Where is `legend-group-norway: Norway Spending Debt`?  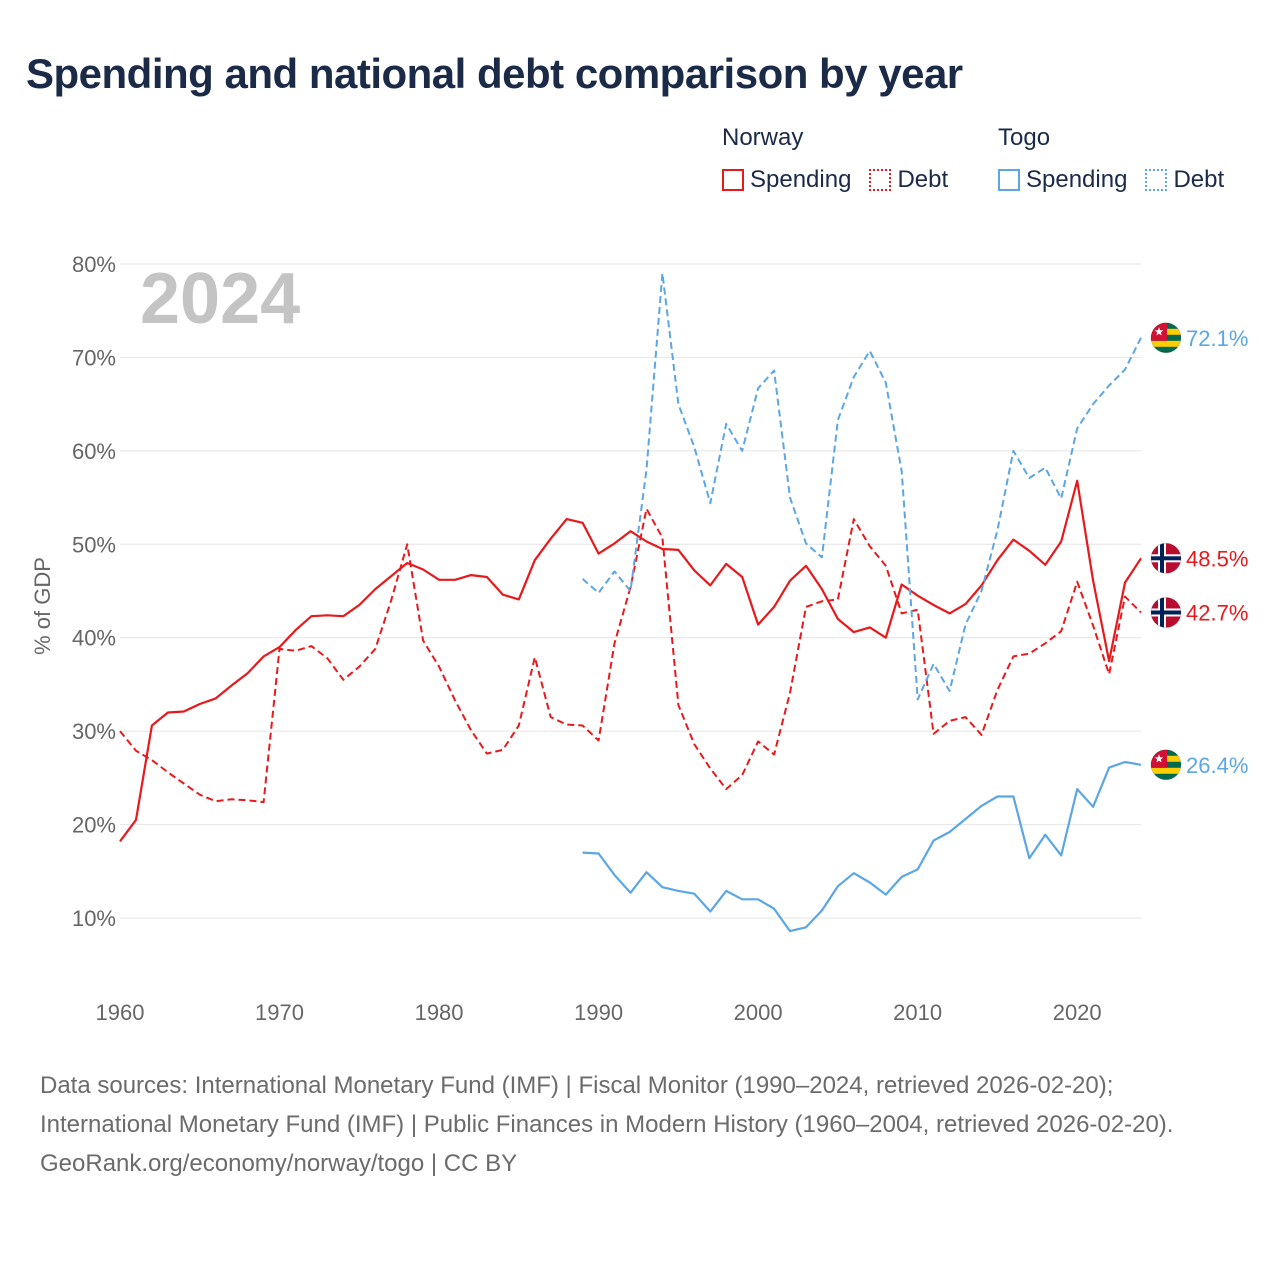 legend-group-norway: Norway Spending Debt is located at coordinates (844, 159).